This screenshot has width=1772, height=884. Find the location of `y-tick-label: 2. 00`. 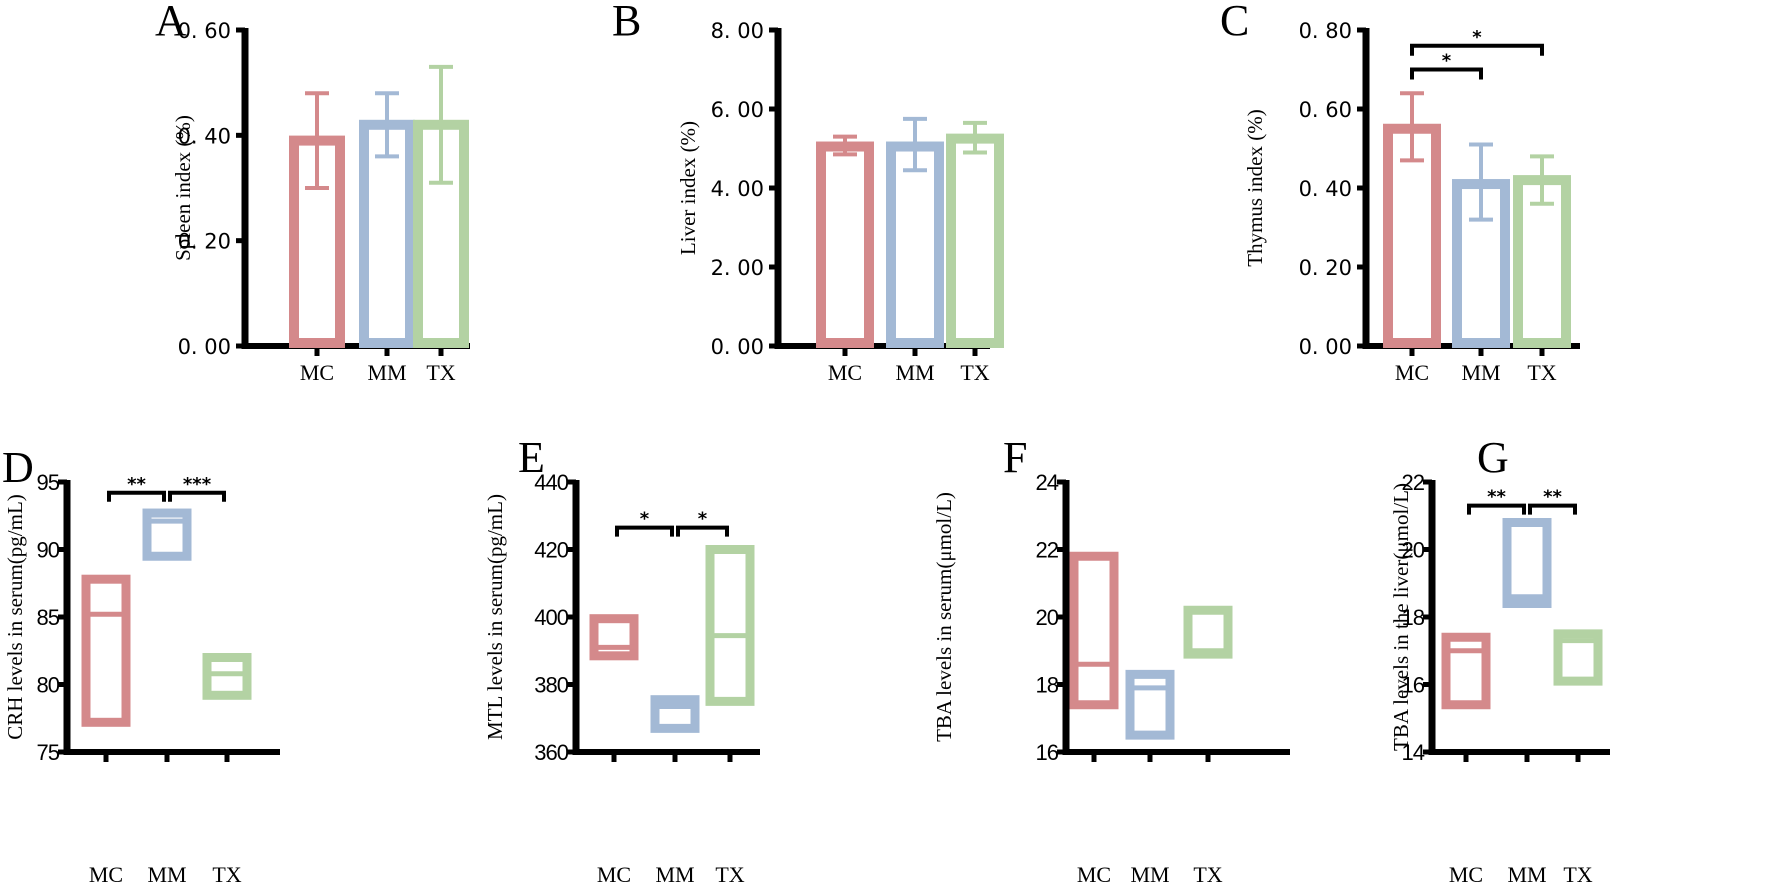

y-tick-label: 2. 00 is located at coordinates (737, 268).